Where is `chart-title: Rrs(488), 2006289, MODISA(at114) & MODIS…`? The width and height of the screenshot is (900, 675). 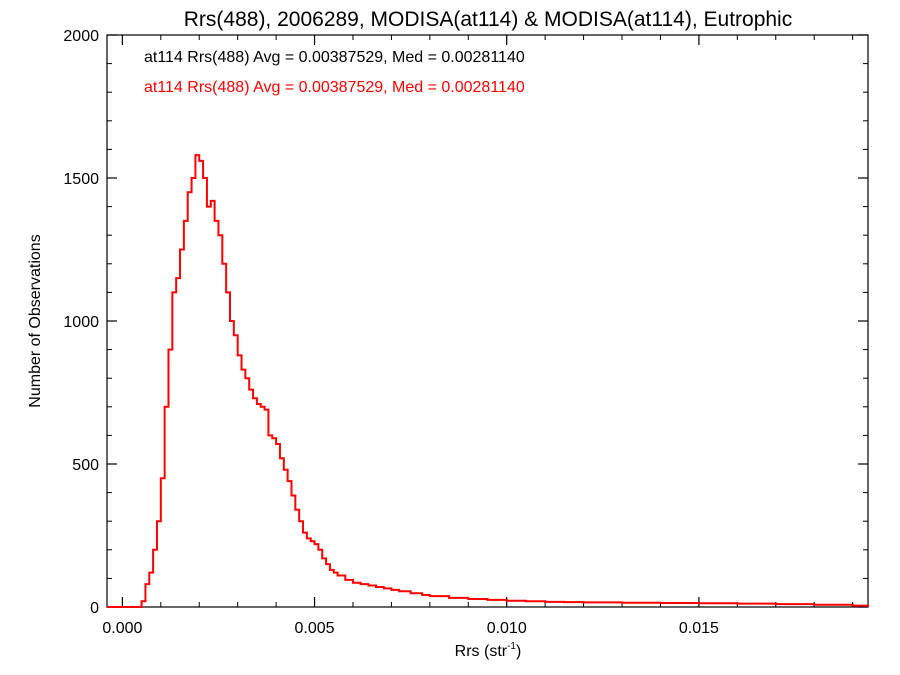
chart-title: Rrs(488), 2006289, MODISA(at114) & MODIS… is located at coordinates (488, 19).